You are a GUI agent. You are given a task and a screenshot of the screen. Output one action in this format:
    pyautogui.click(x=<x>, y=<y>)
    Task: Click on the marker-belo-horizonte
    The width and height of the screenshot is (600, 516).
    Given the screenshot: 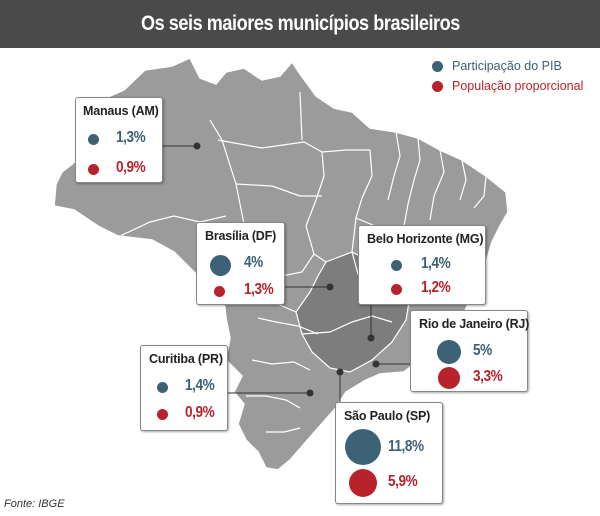 What is the action you would take?
    pyautogui.click(x=371, y=338)
    